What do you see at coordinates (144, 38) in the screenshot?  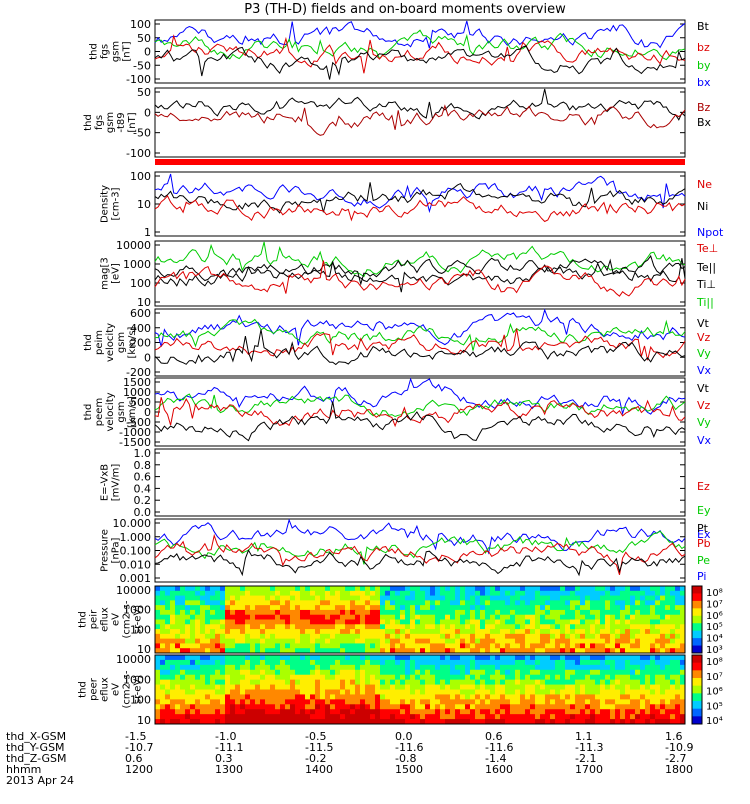 I see `y-tick-label: 50` at bounding box center [144, 38].